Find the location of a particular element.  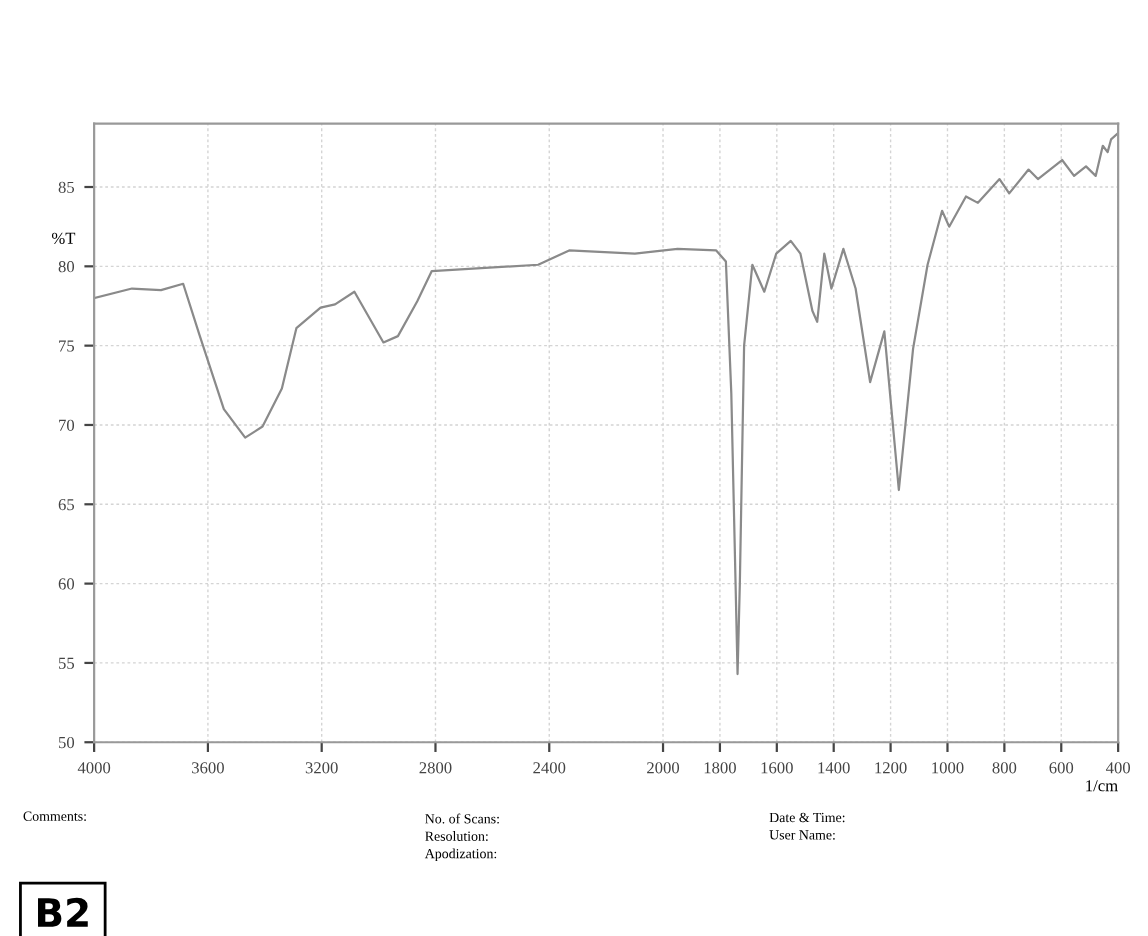

y-tick-label: 50 is located at coordinates (66, 742).